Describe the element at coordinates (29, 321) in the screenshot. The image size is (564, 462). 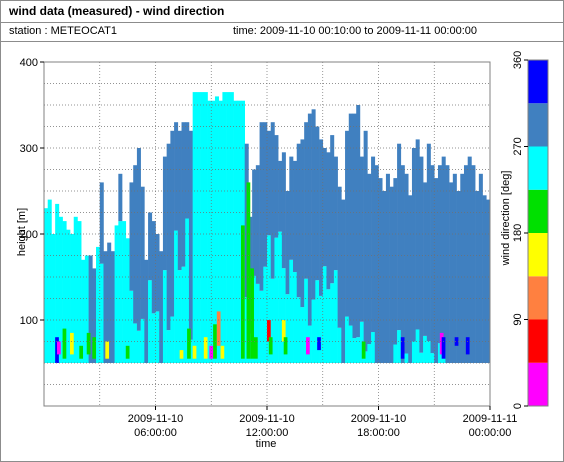
I see `y-tick-label: 100` at that location.